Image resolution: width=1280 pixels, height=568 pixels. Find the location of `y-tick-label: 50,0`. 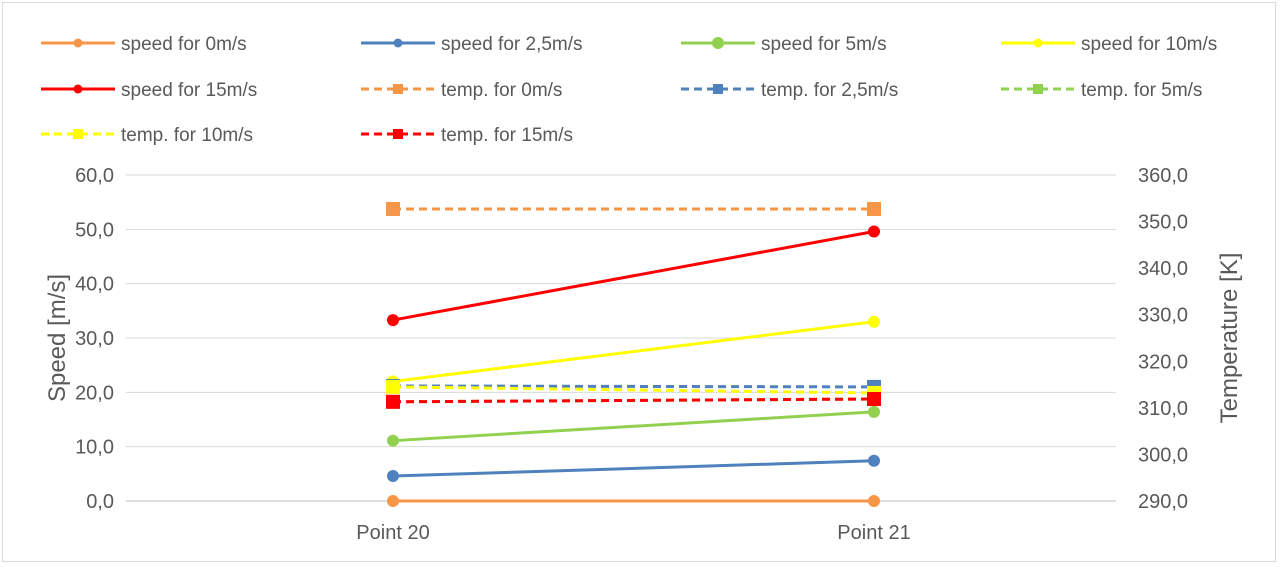

y-tick-label: 50,0 is located at coordinates (94, 230).